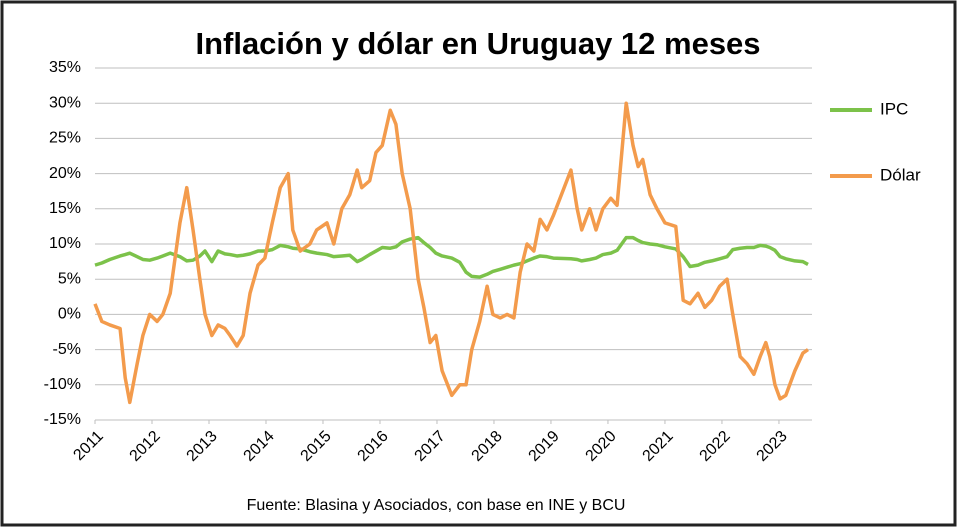  Describe the element at coordinates (65, 138) in the screenshot. I see `y-tick-label: 25%` at that location.